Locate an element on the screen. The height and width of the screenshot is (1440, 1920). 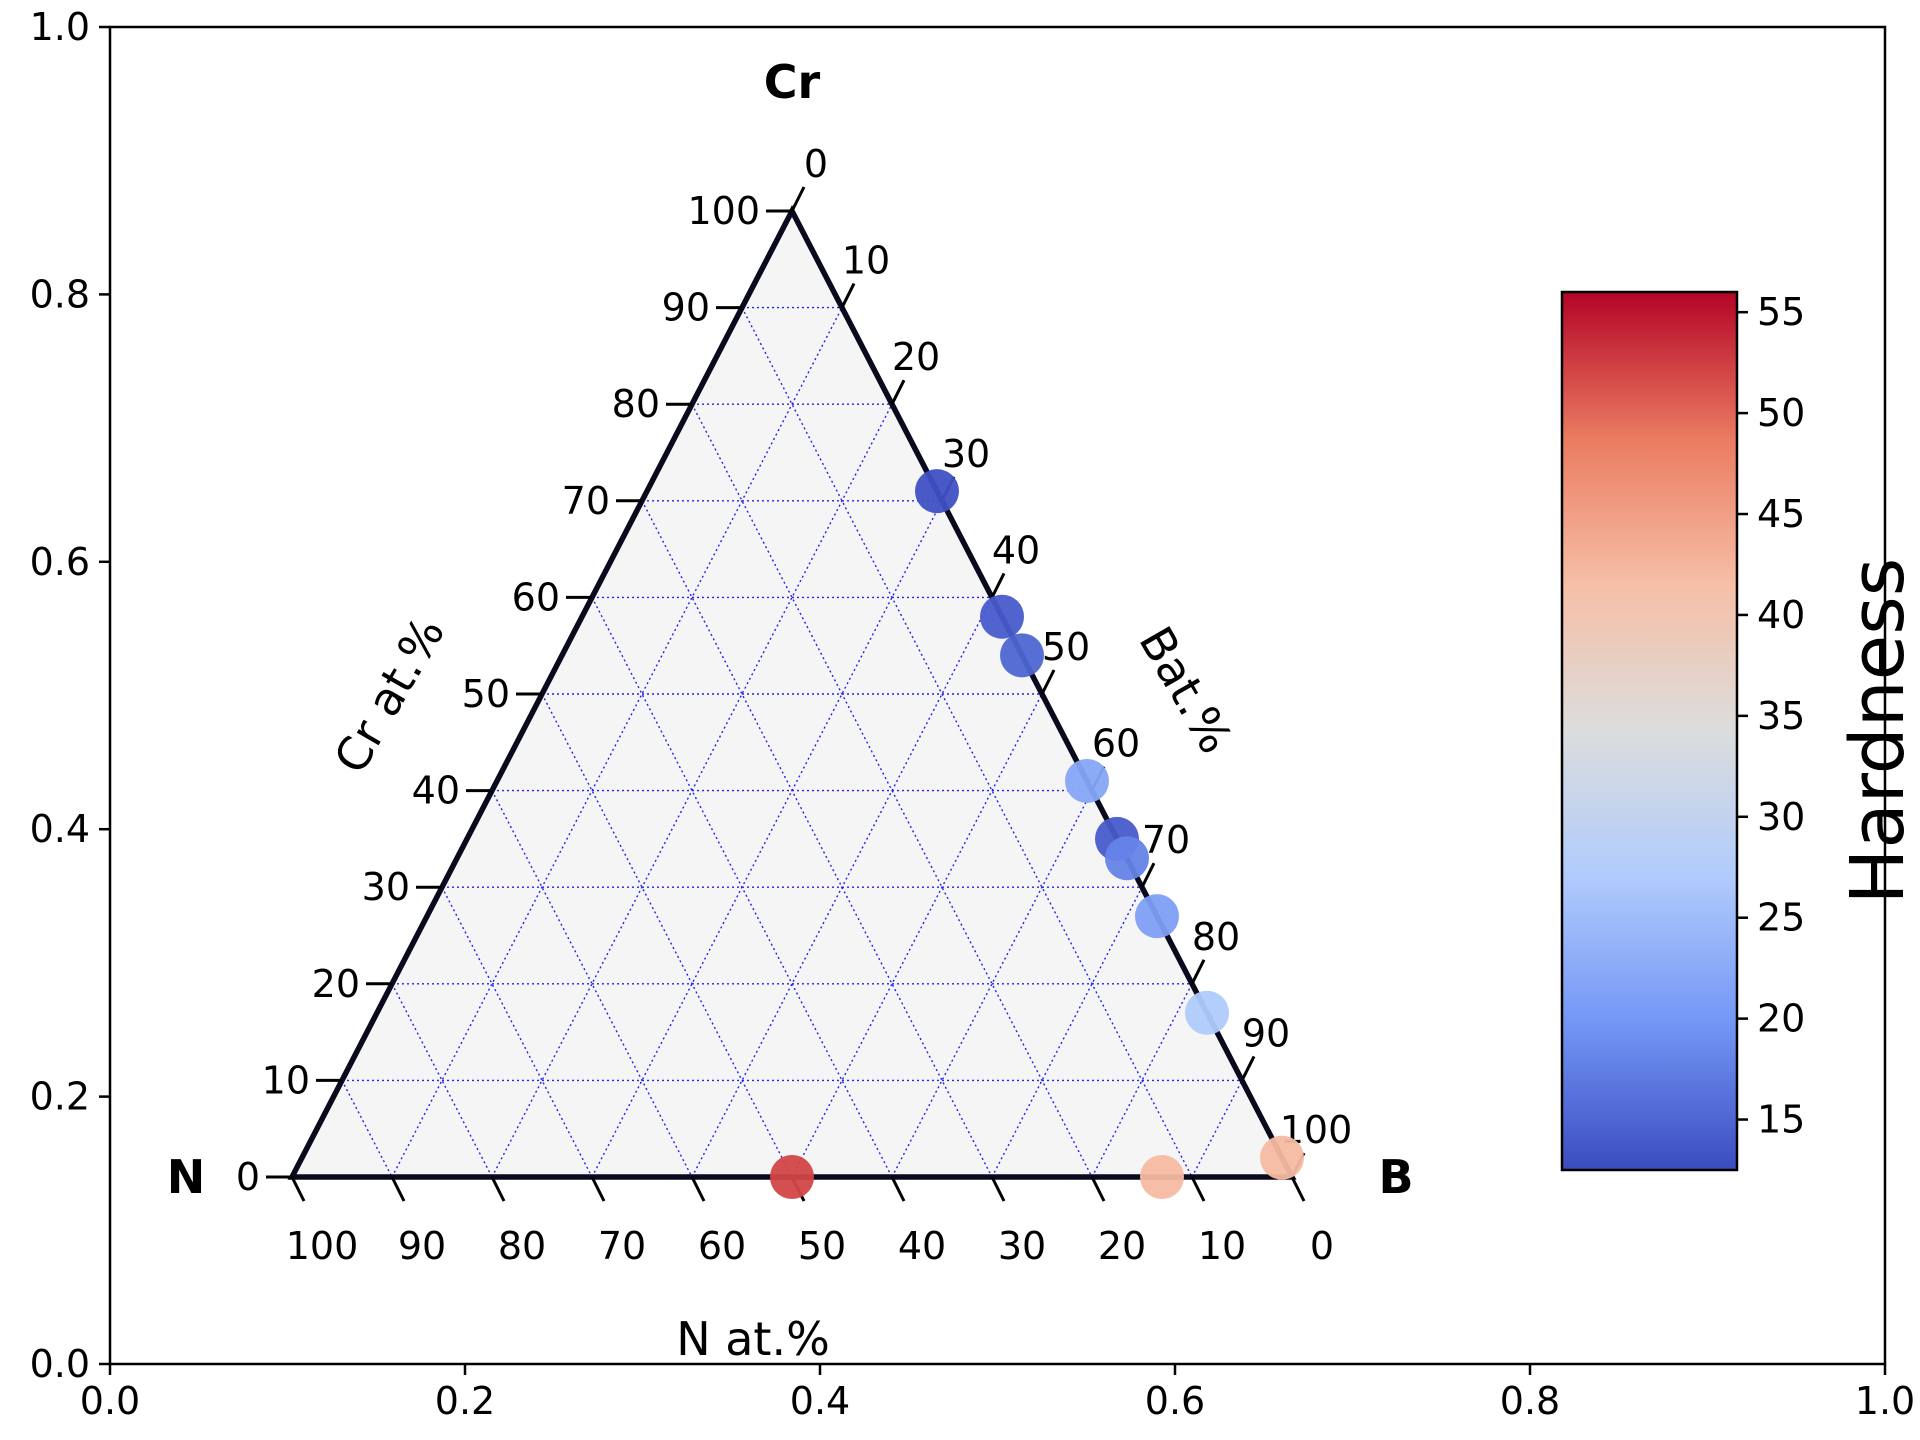
data-points is located at coordinates (1037, 834).